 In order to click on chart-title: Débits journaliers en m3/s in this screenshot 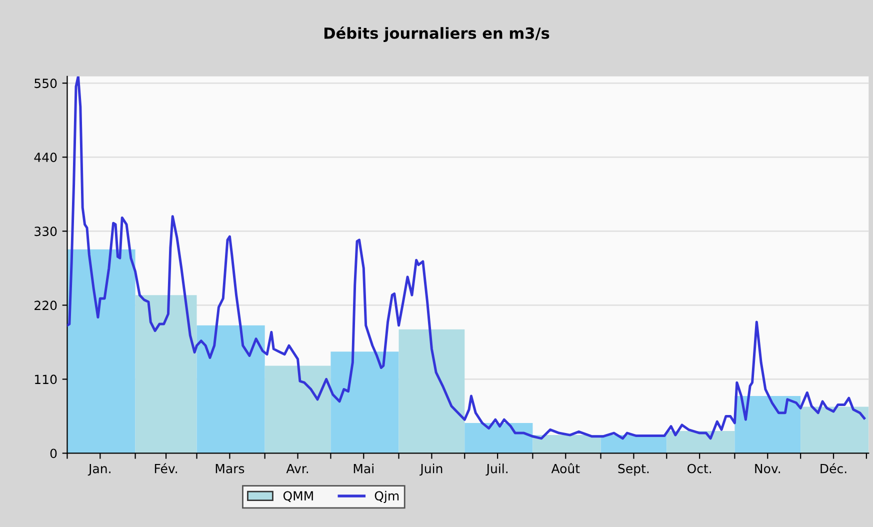, I will do `click(437, 34)`.